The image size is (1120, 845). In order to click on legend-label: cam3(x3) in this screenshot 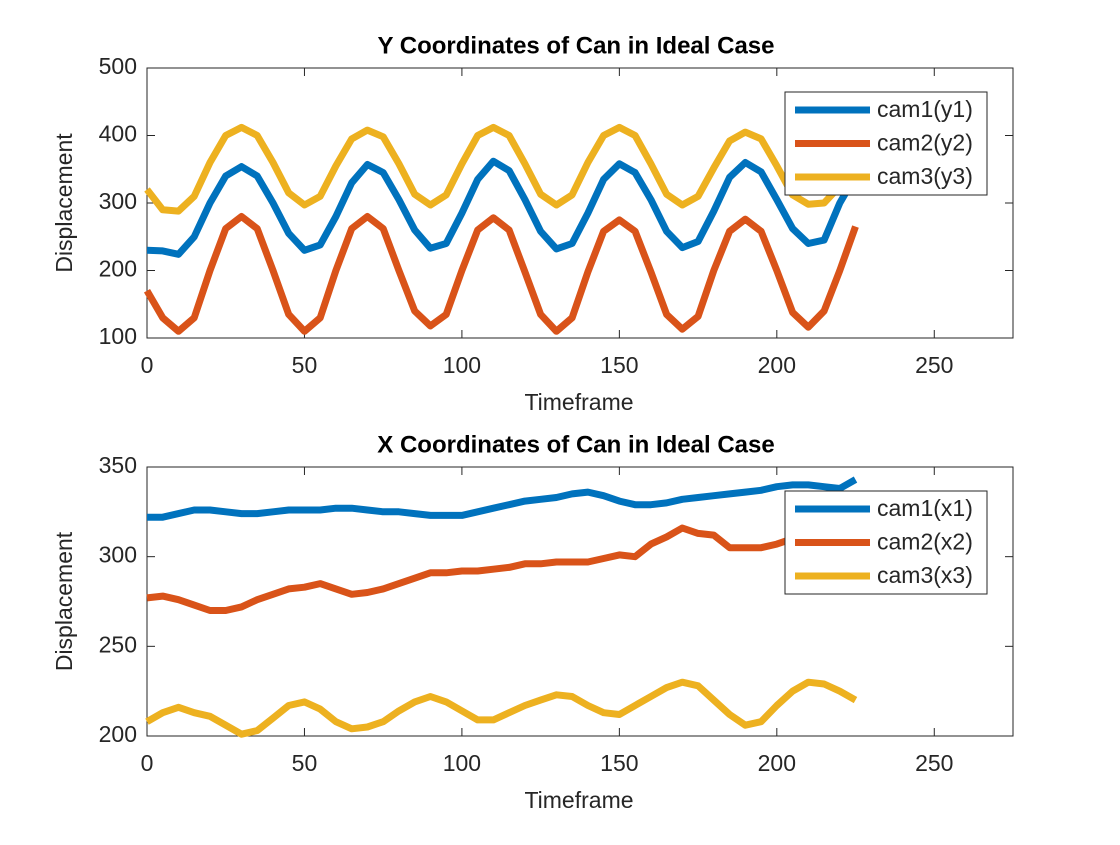, I will do `click(925, 575)`.